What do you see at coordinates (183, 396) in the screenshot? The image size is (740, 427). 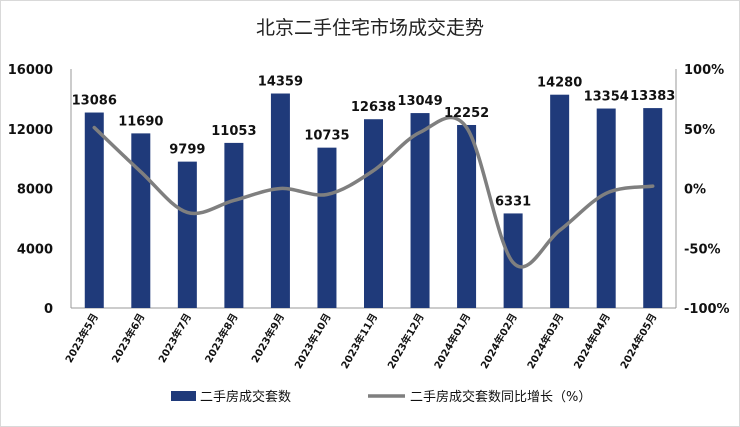 I see `legend-swatch-bars` at bounding box center [183, 396].